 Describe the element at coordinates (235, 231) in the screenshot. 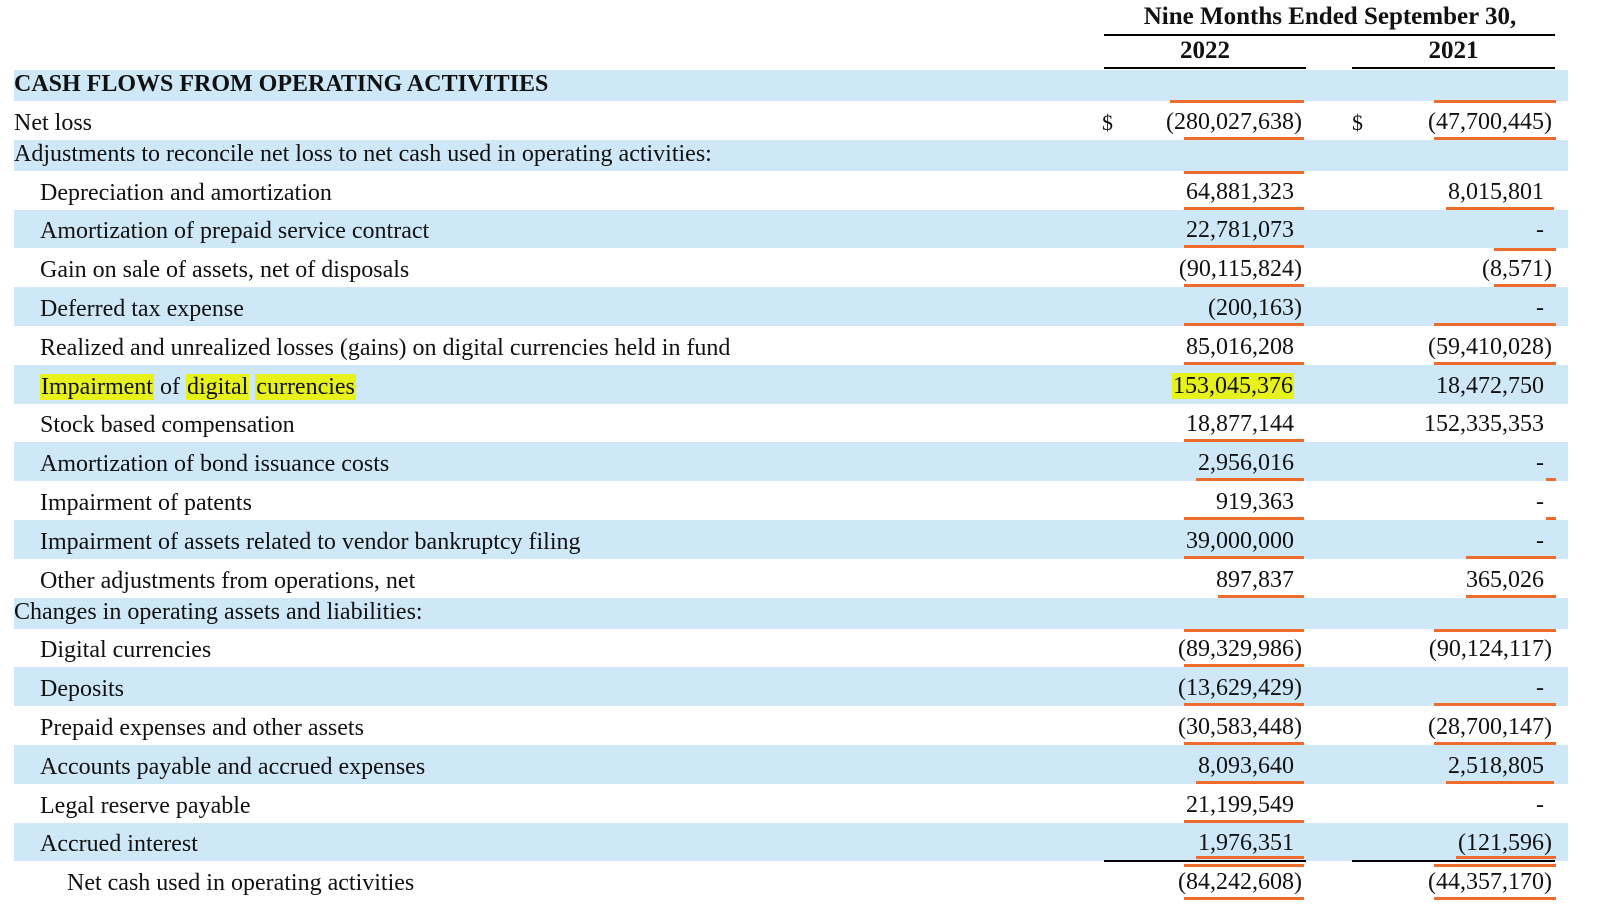

I see `row-label: Amortization of prepaid service contract` at that location.